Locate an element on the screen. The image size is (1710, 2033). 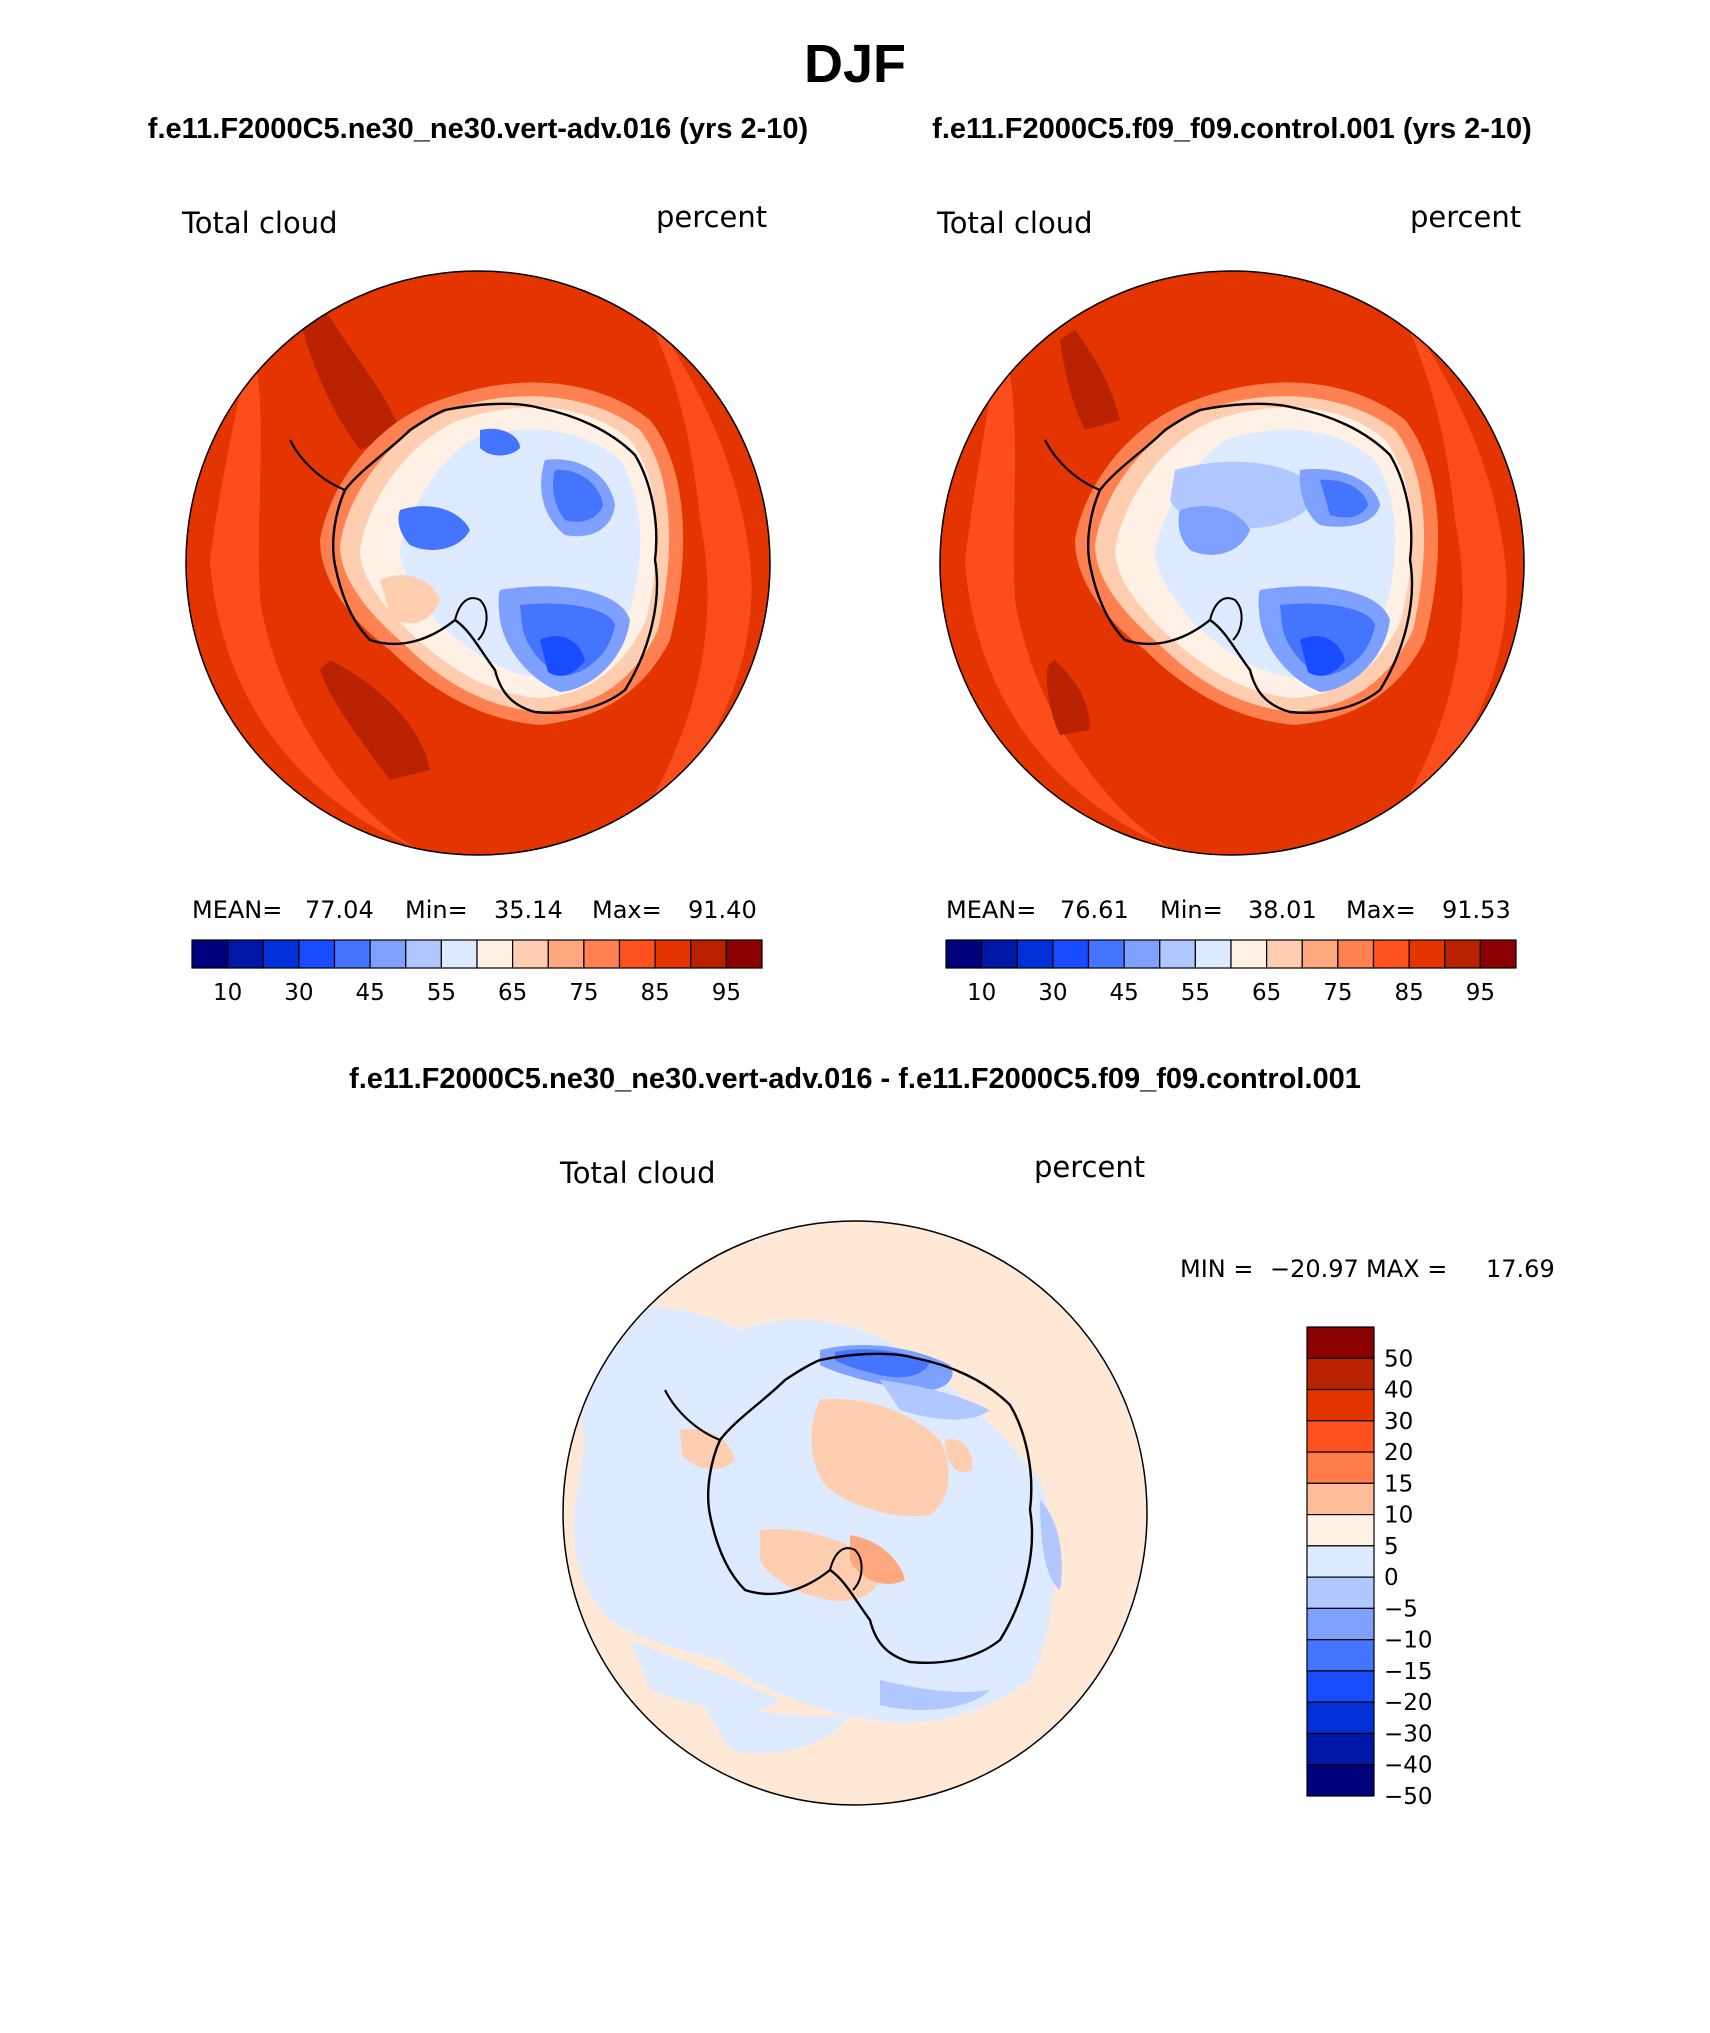
stat-max-label: Max= is located at coordinates (627, 910).